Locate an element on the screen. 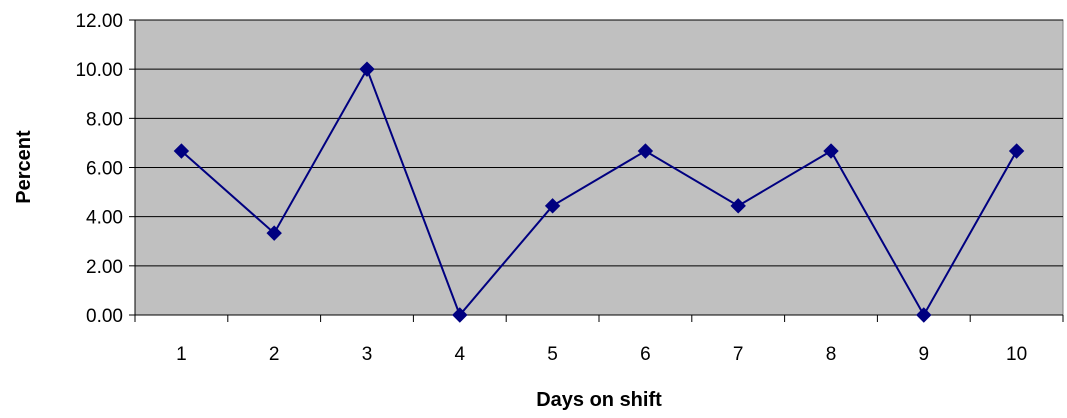 The width and height of the screenshot is (1067, 418). x-tick-label: 7 is located at coordinates (738, 354).